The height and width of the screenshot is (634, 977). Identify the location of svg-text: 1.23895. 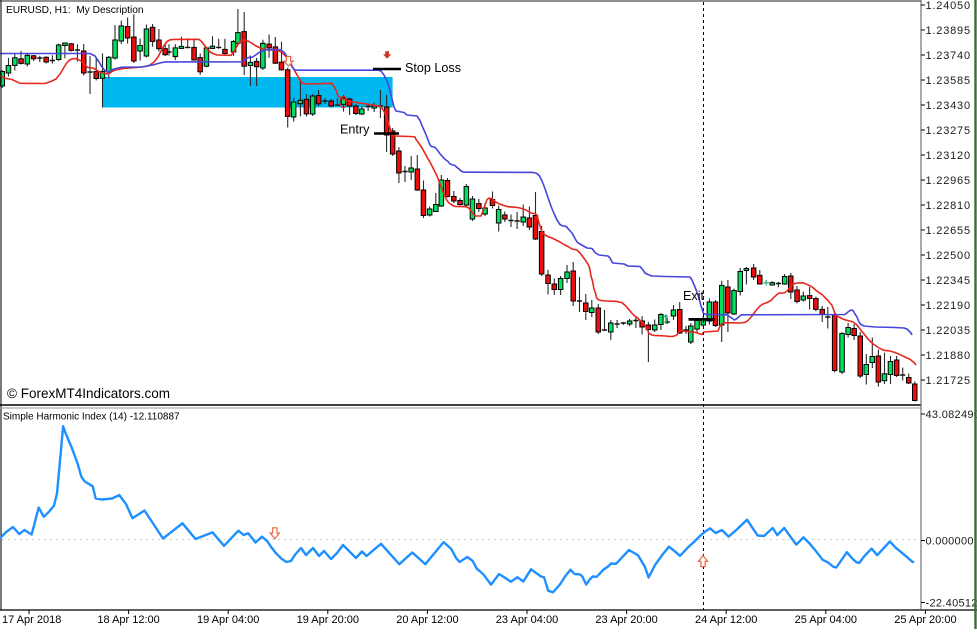
(948, 31).